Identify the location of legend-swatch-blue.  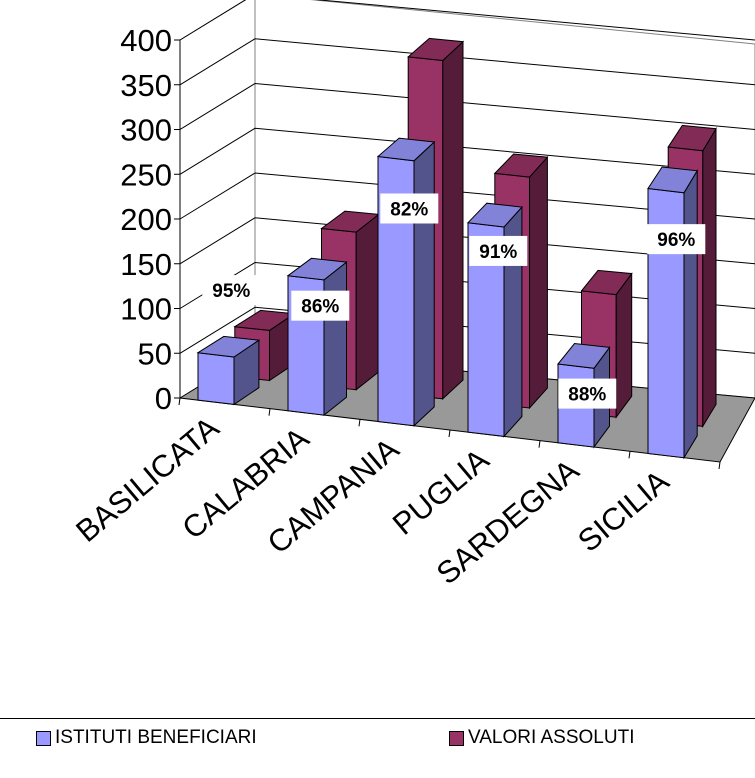
(43, 738).